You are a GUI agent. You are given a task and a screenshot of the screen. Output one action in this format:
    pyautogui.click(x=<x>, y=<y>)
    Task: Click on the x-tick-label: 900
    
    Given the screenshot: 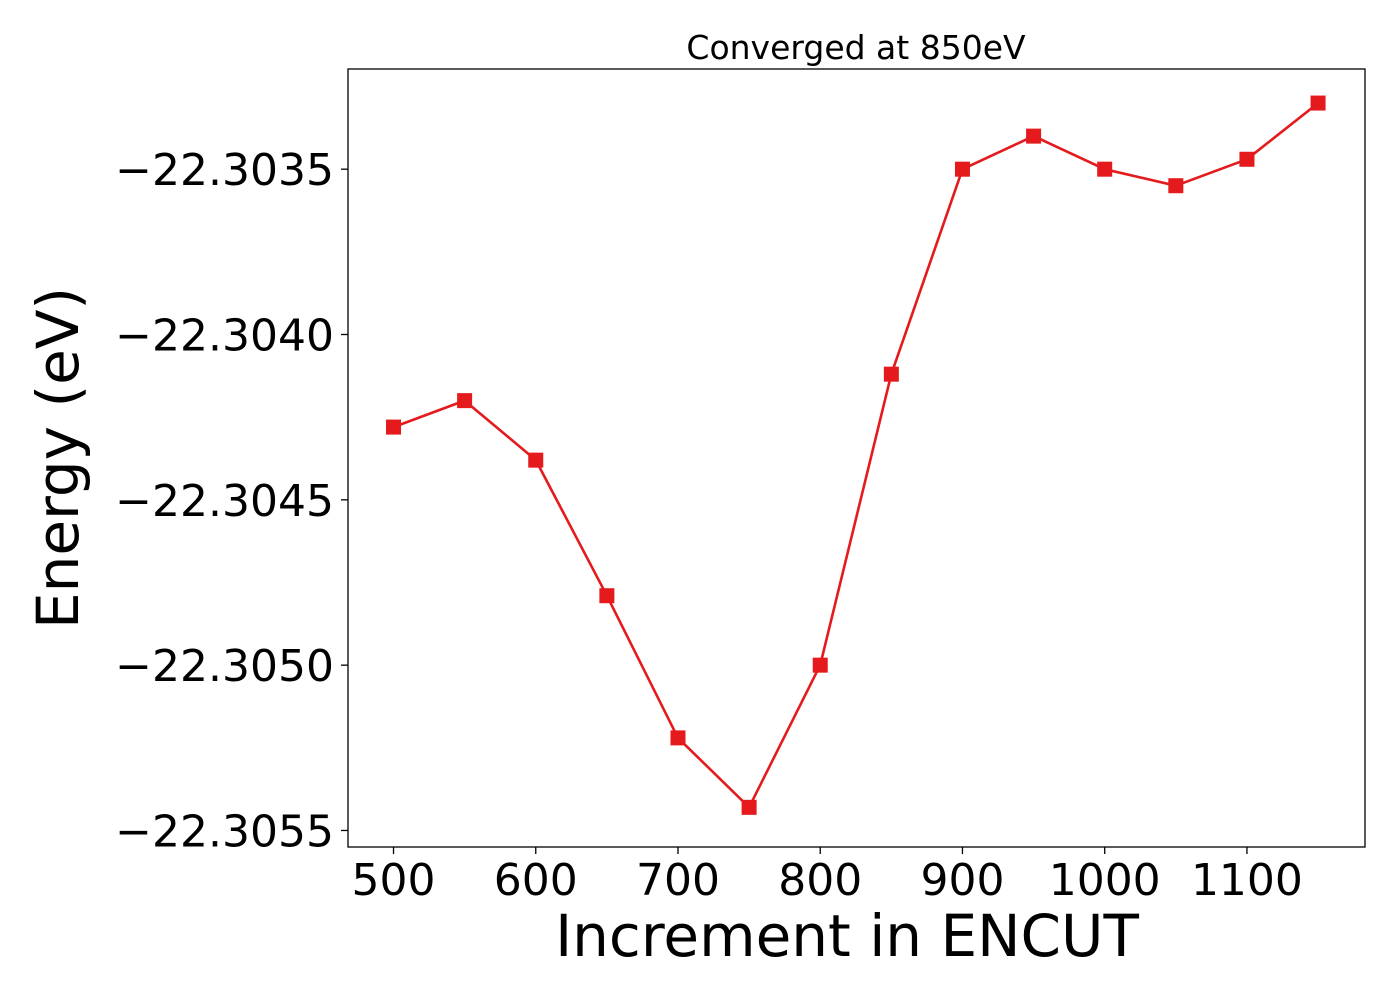 What is the action you would take?
    pyautogui.click(x=962, y=880)
    